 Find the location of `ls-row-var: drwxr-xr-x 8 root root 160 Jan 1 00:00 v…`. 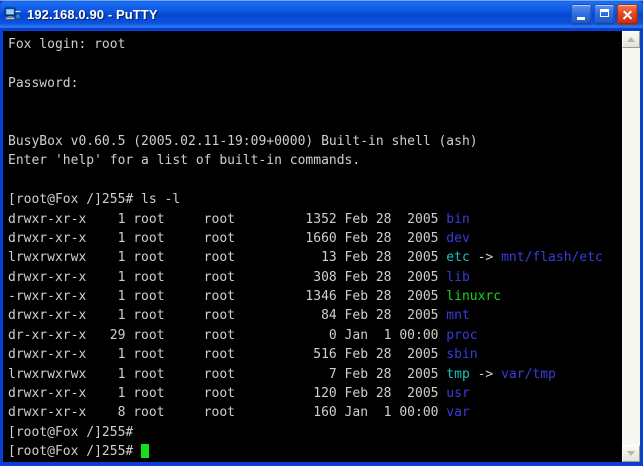

ls-row-var: drwxr-xr-x 8 root root 160 Jan 1 00:00 v… is located at coordinates (239, 413).